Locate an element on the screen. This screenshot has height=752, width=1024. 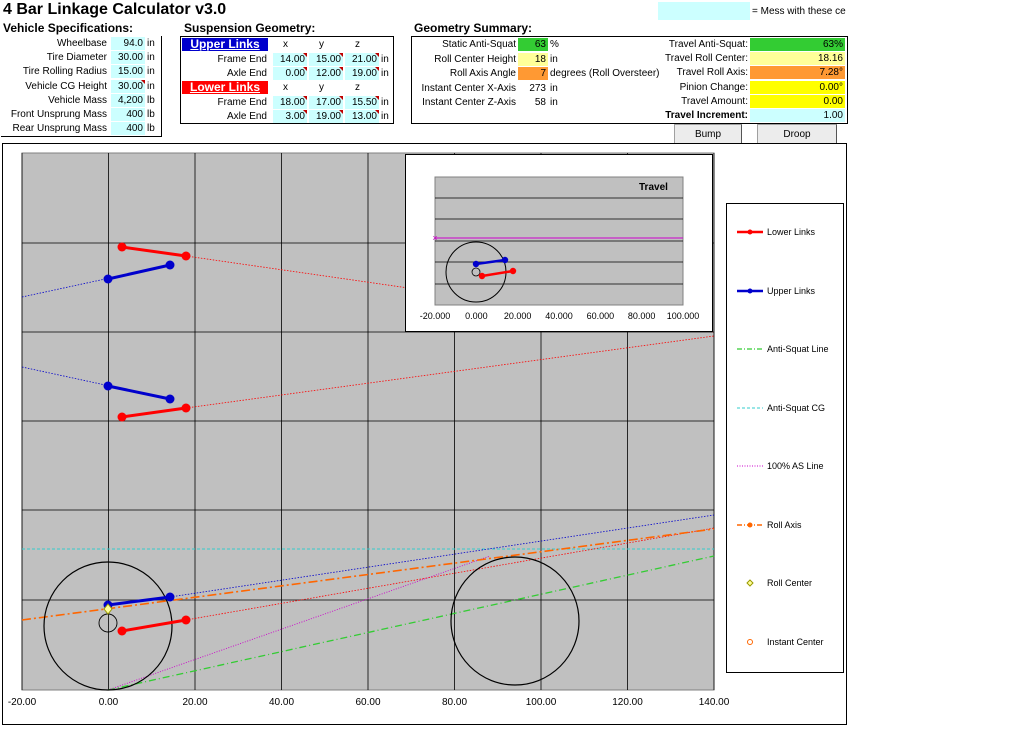
x-tick-label: 140.00 is located at coordinates (714, 702).